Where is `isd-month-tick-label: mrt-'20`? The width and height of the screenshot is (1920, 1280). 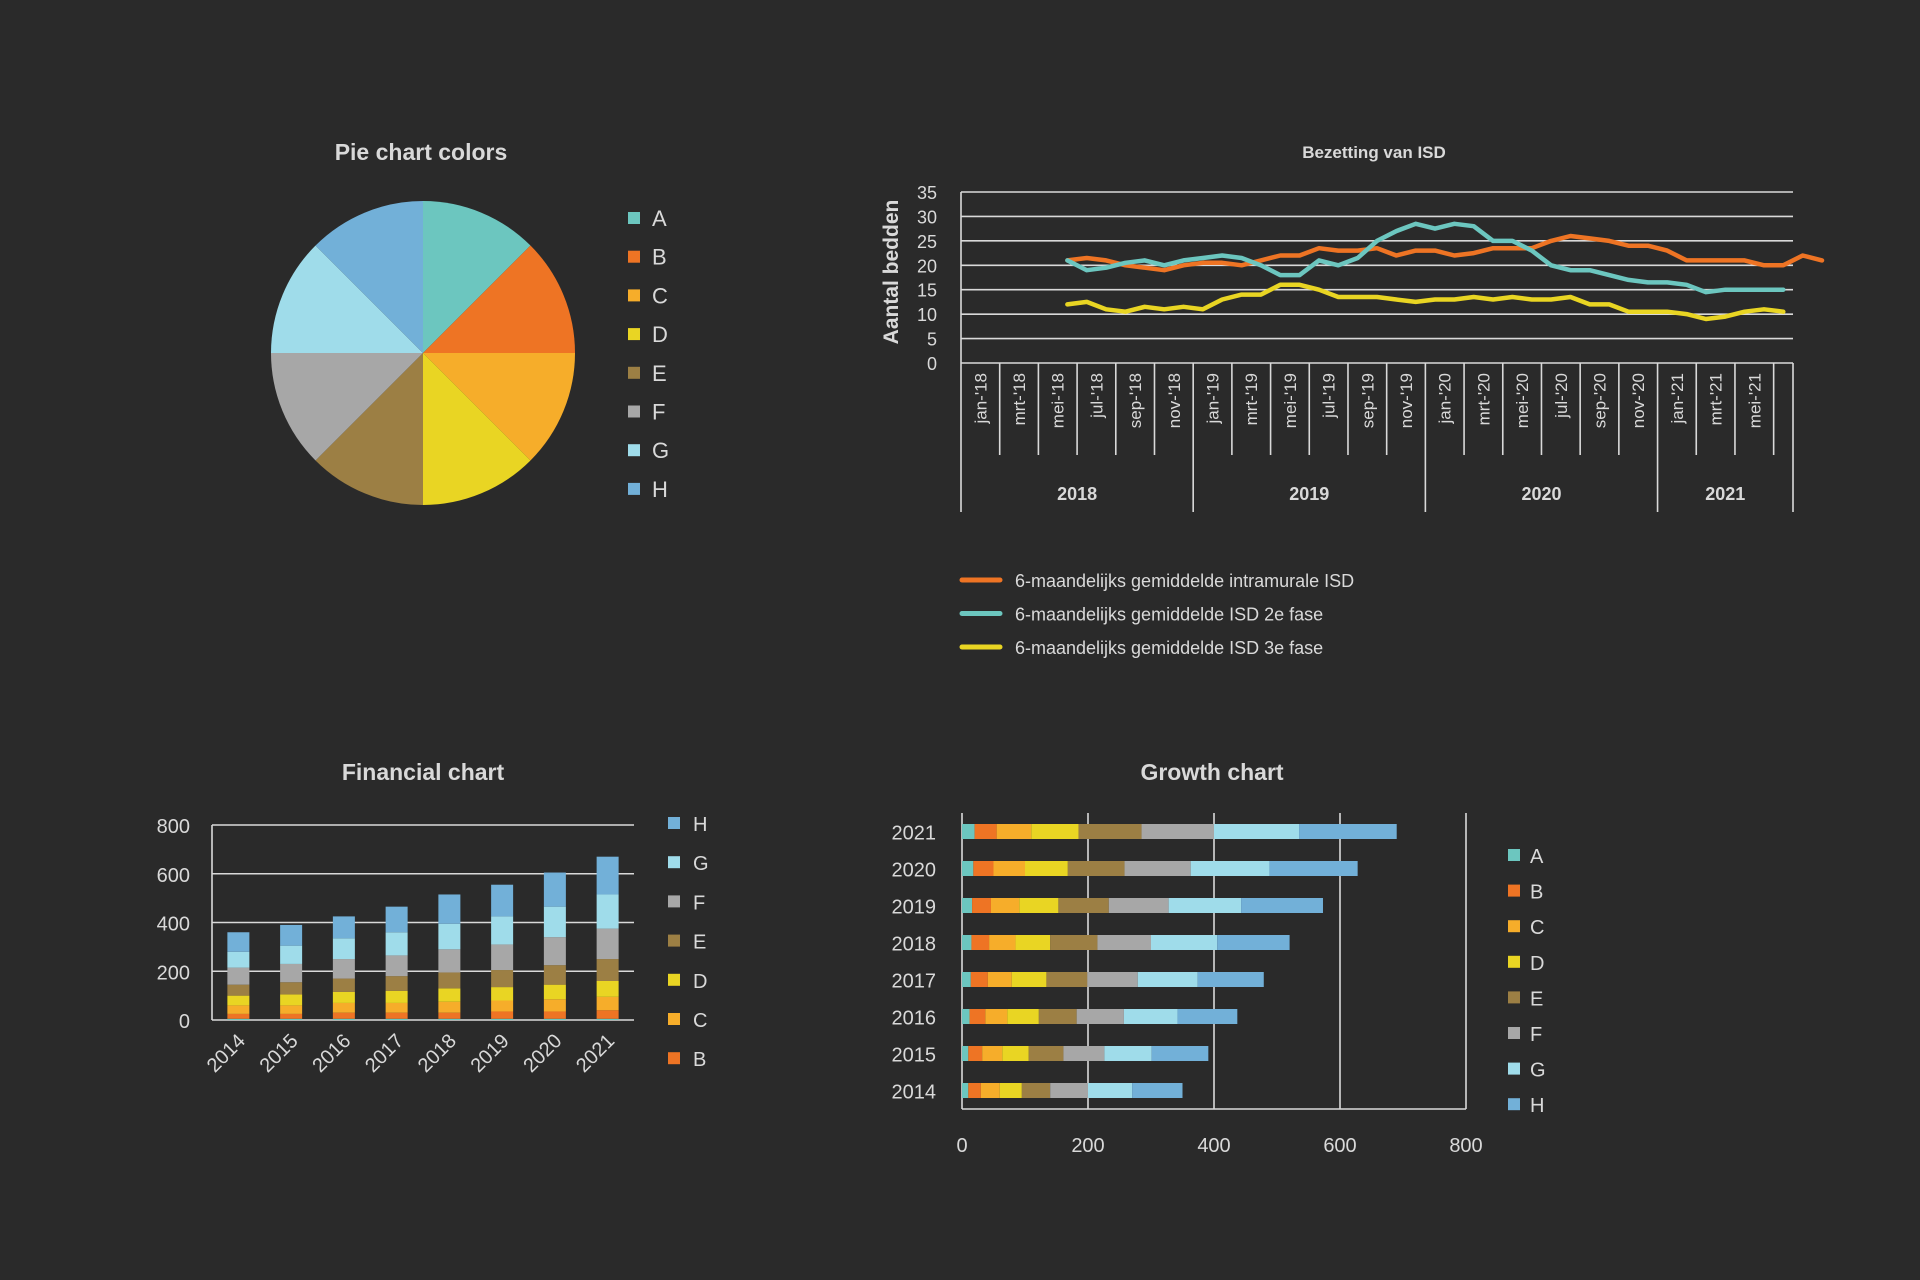
isd-month-tick-label: mrt-'20 is located at coordinates (1483, 399).